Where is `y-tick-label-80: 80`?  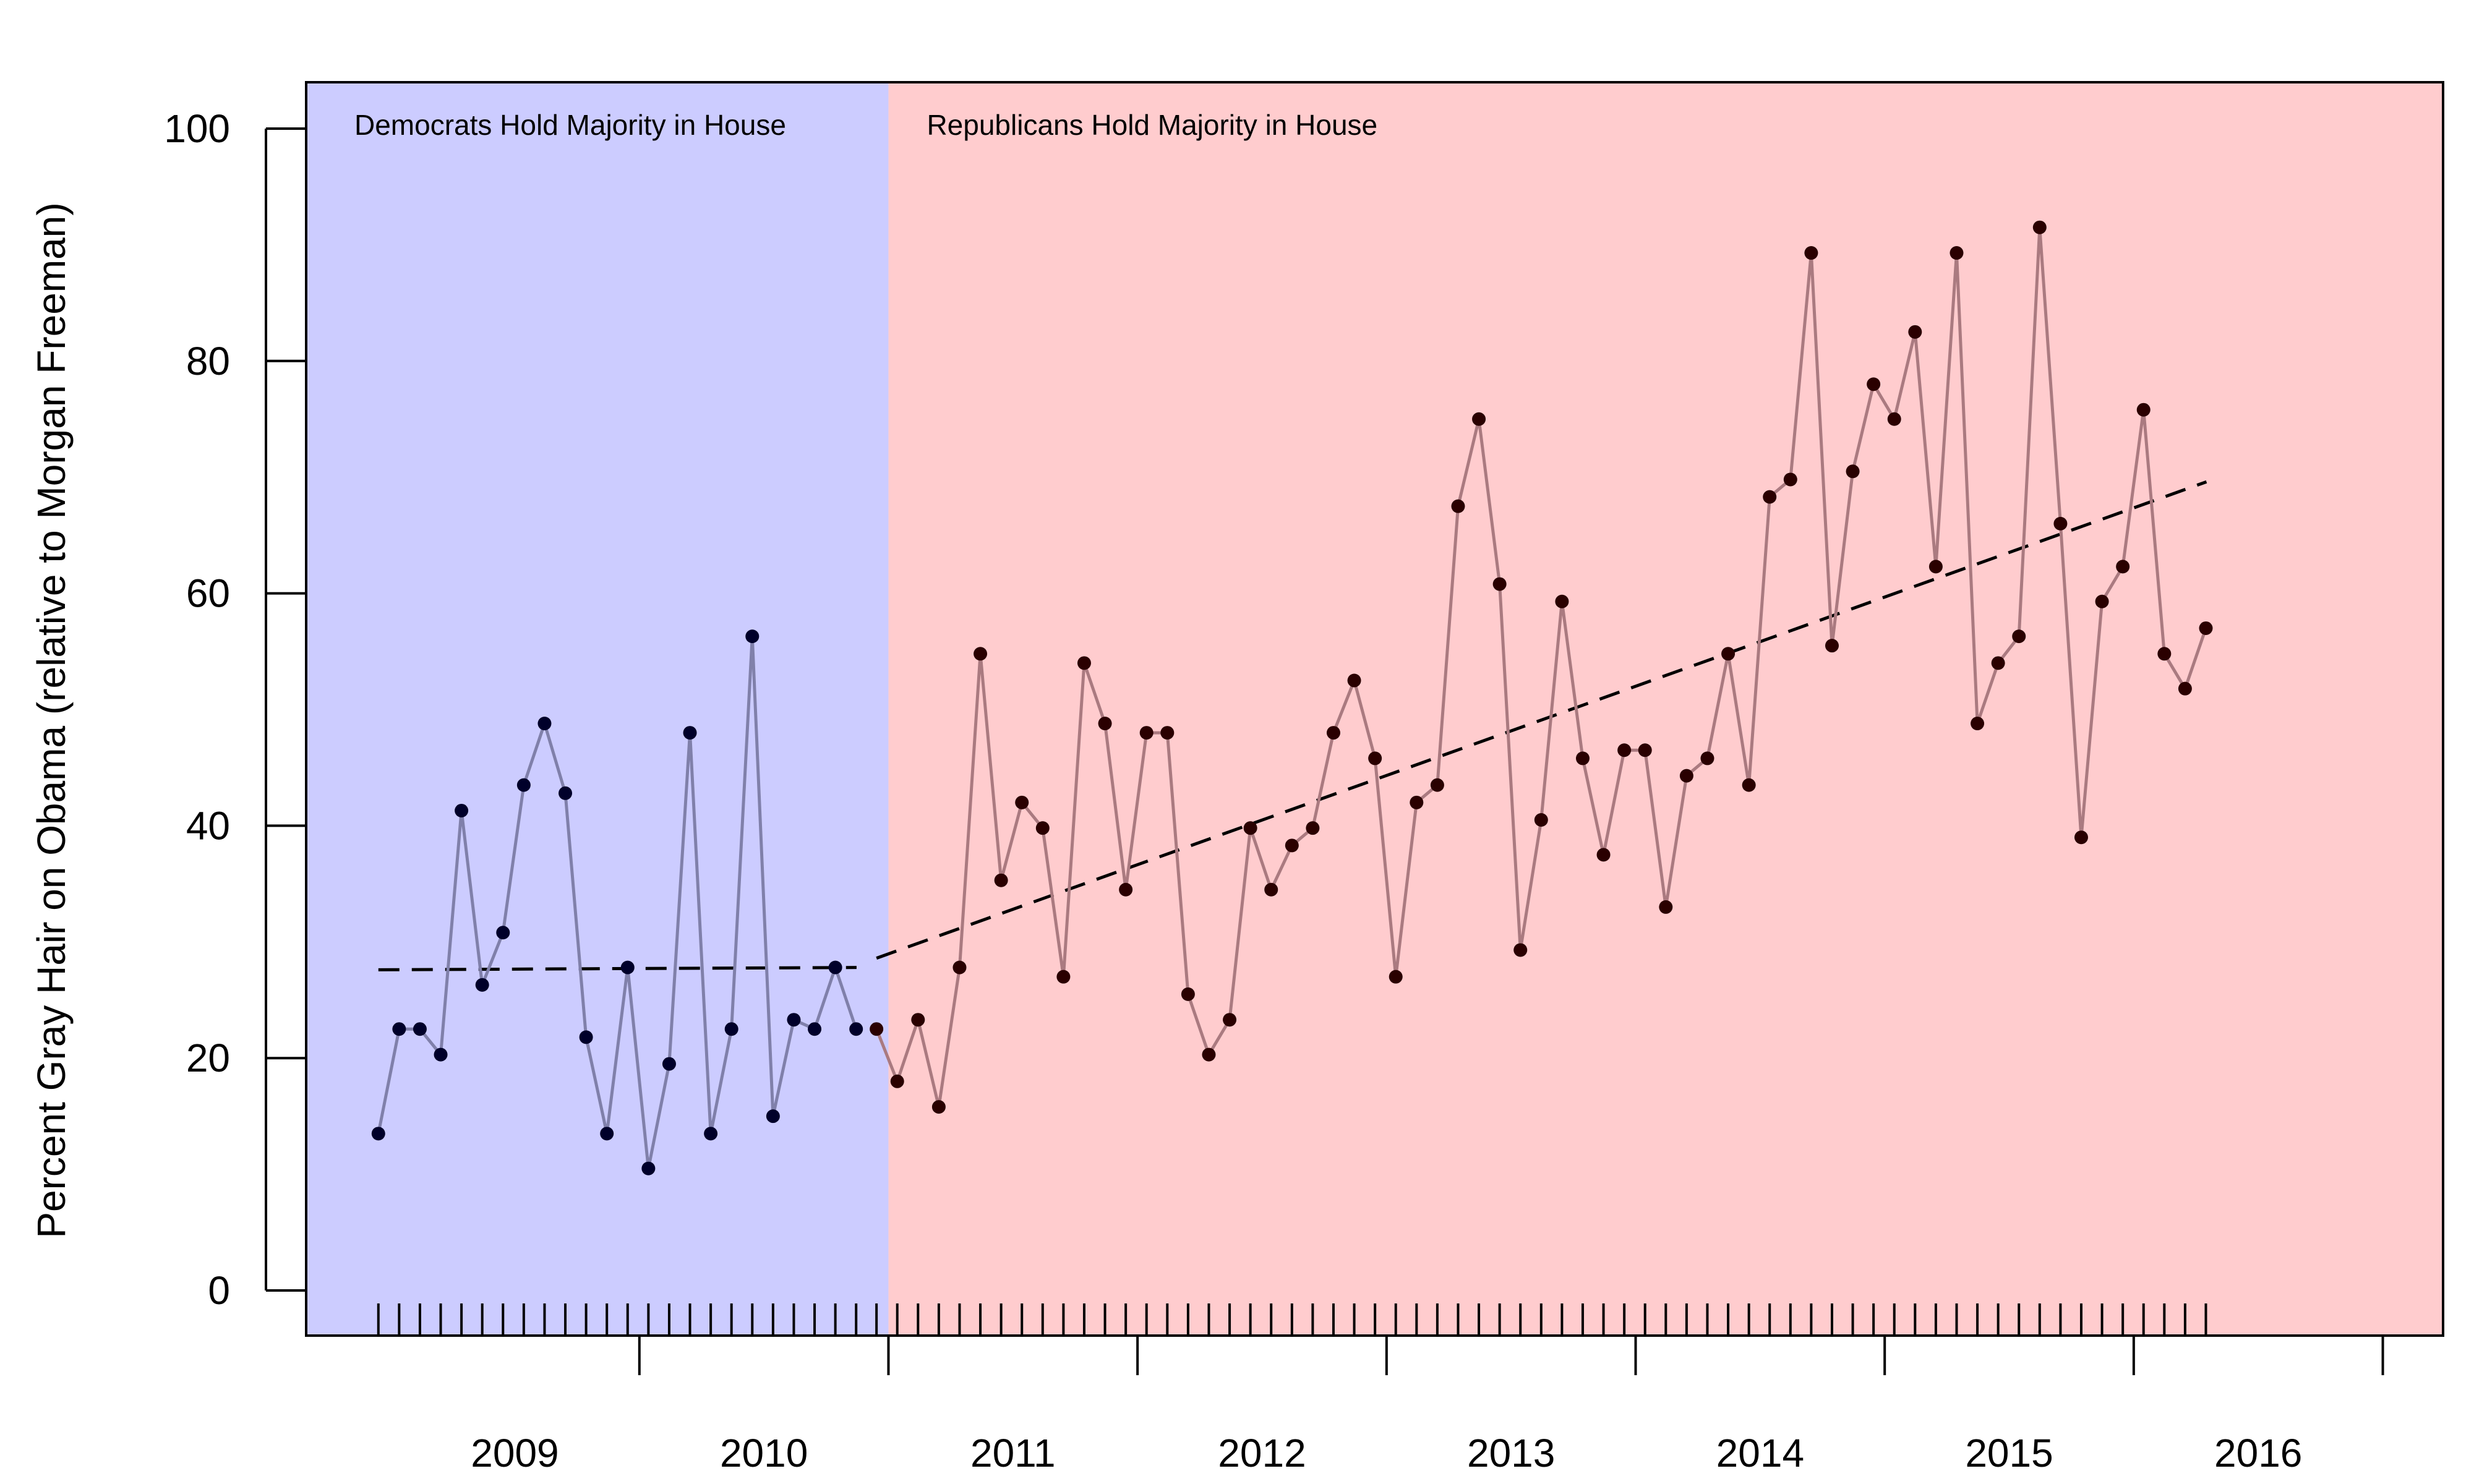 y-tick-label-80: 80 is located at coordinates (208, 361).